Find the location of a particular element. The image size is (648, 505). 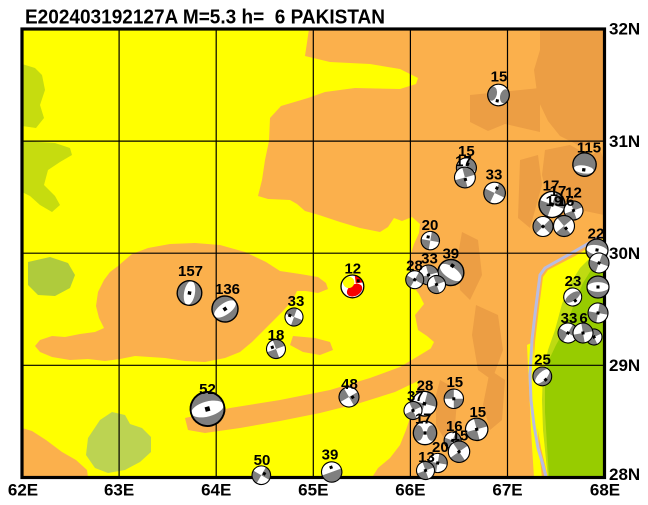

svg-text: 19 is located at coordinates (554, 201).